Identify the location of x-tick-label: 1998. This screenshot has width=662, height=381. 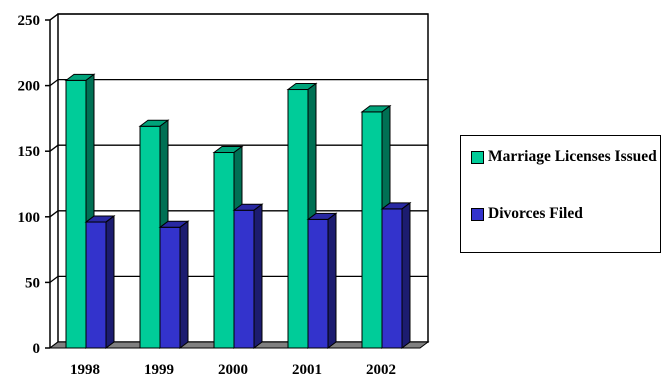
(85, 370).